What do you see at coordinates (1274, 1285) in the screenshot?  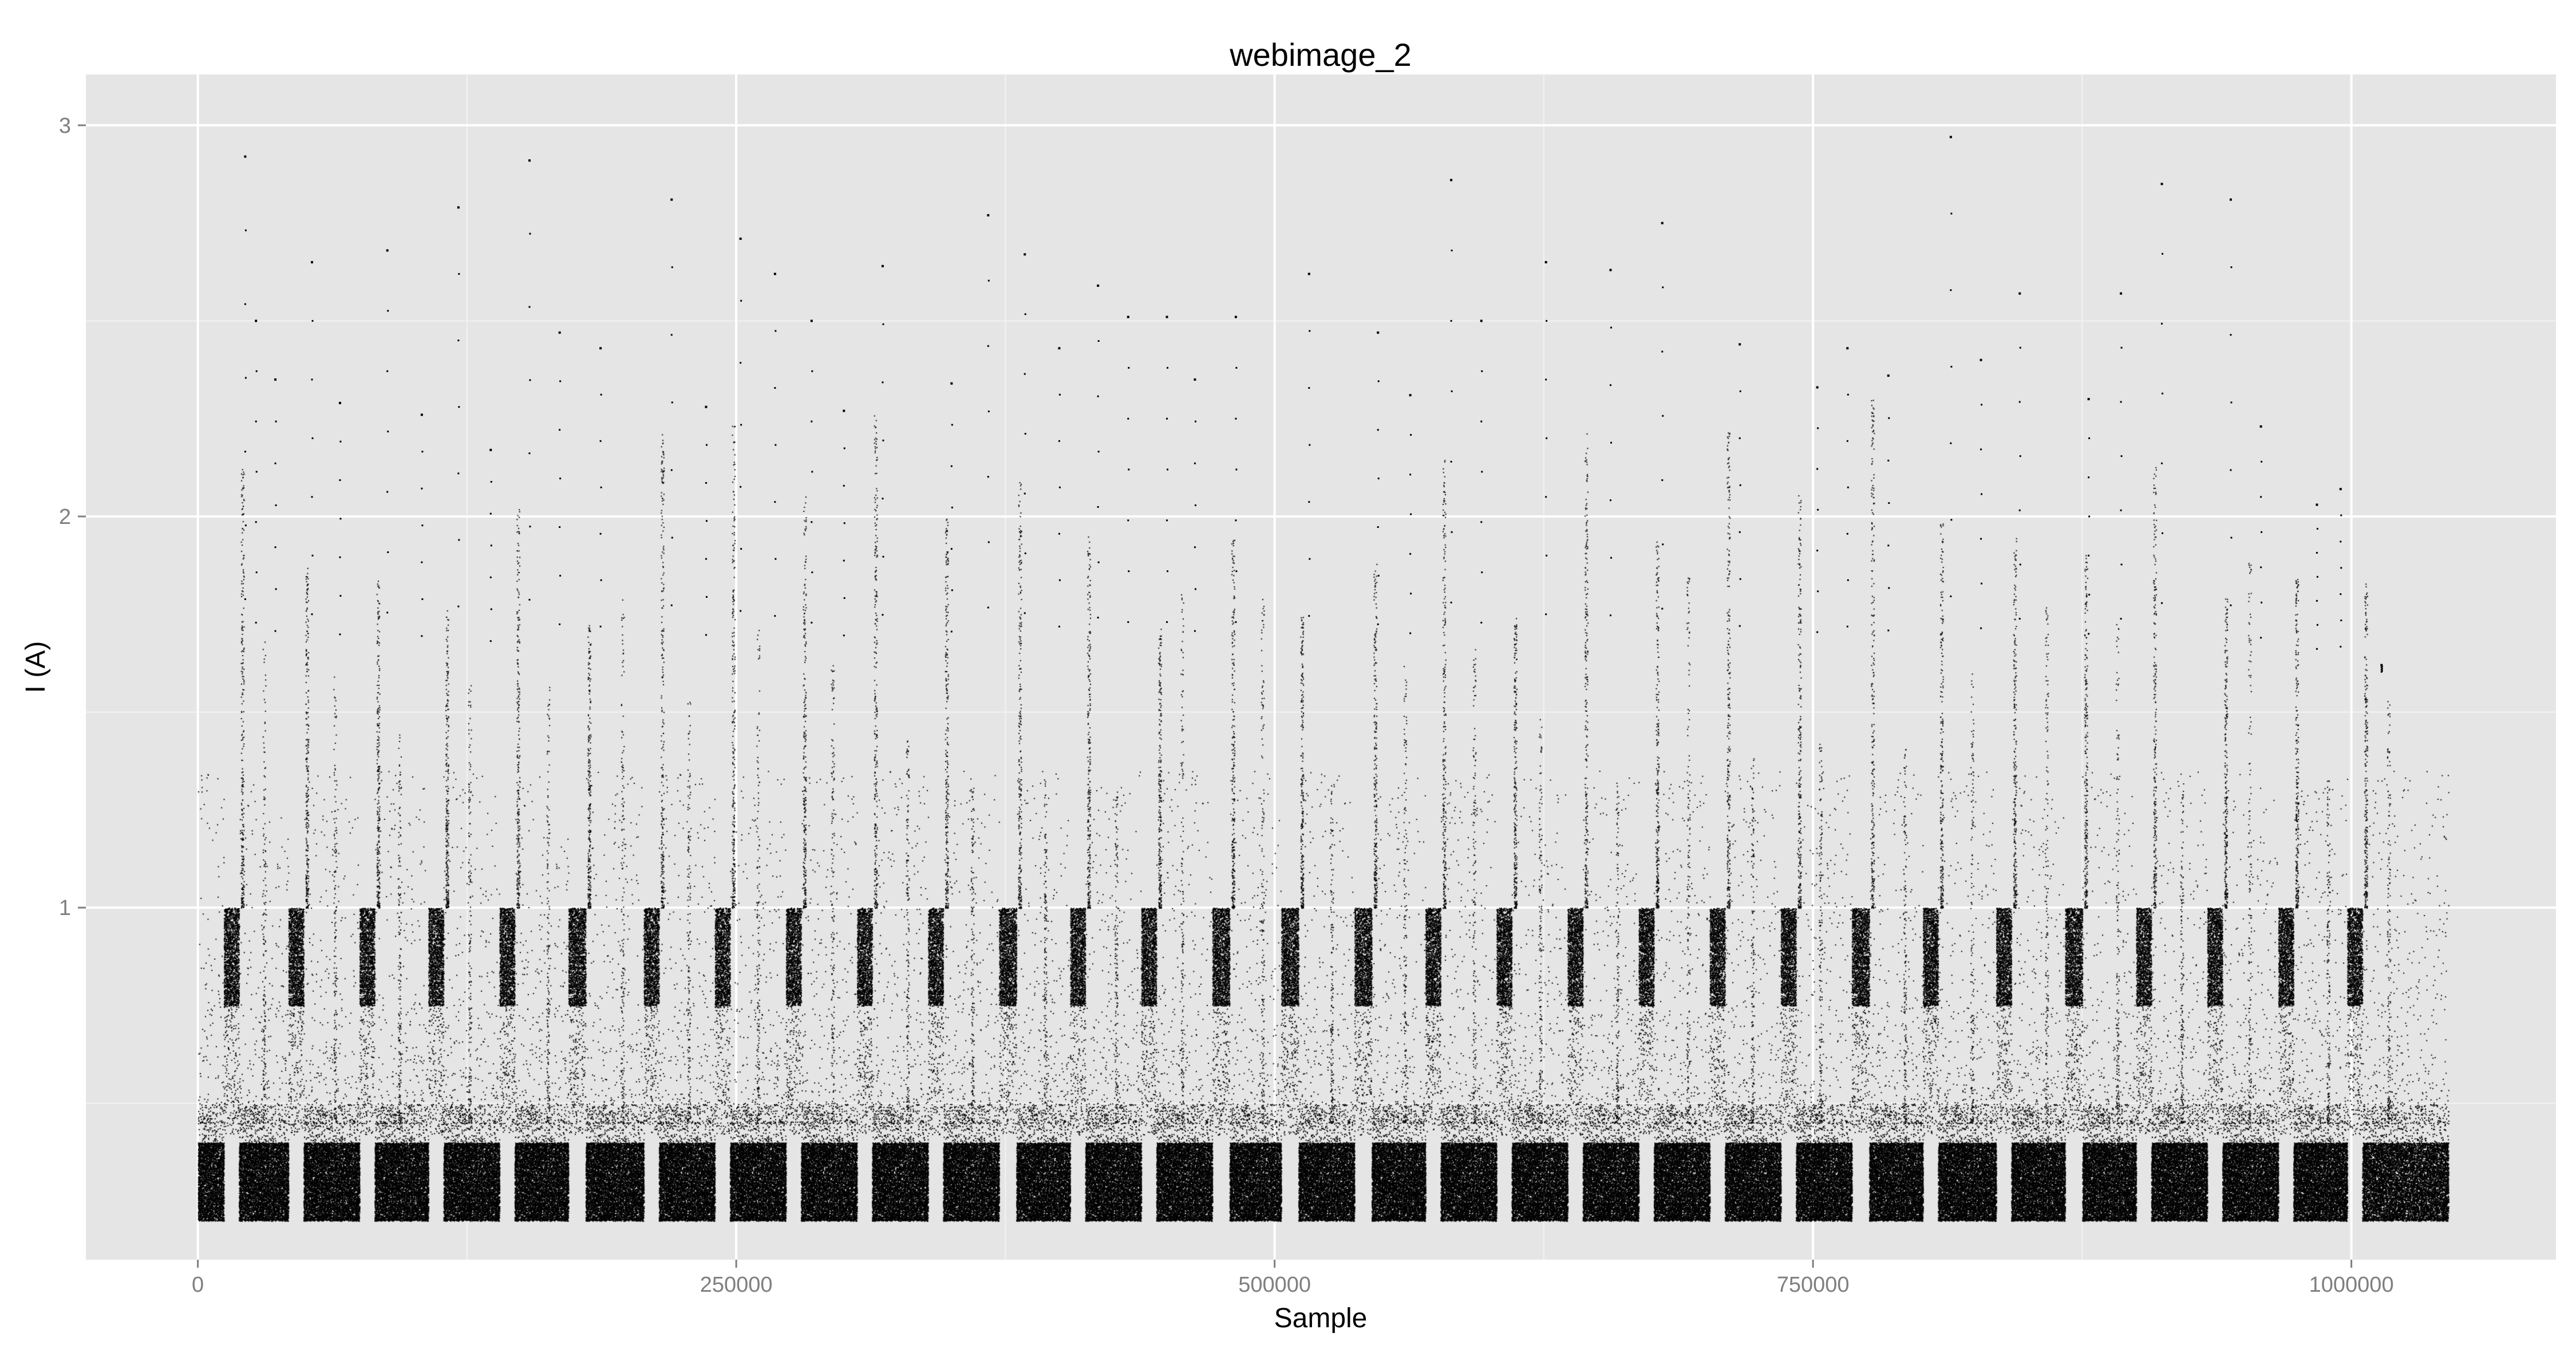 I see `x-tick-label: 500000` at bounding box center [1274, 1285].